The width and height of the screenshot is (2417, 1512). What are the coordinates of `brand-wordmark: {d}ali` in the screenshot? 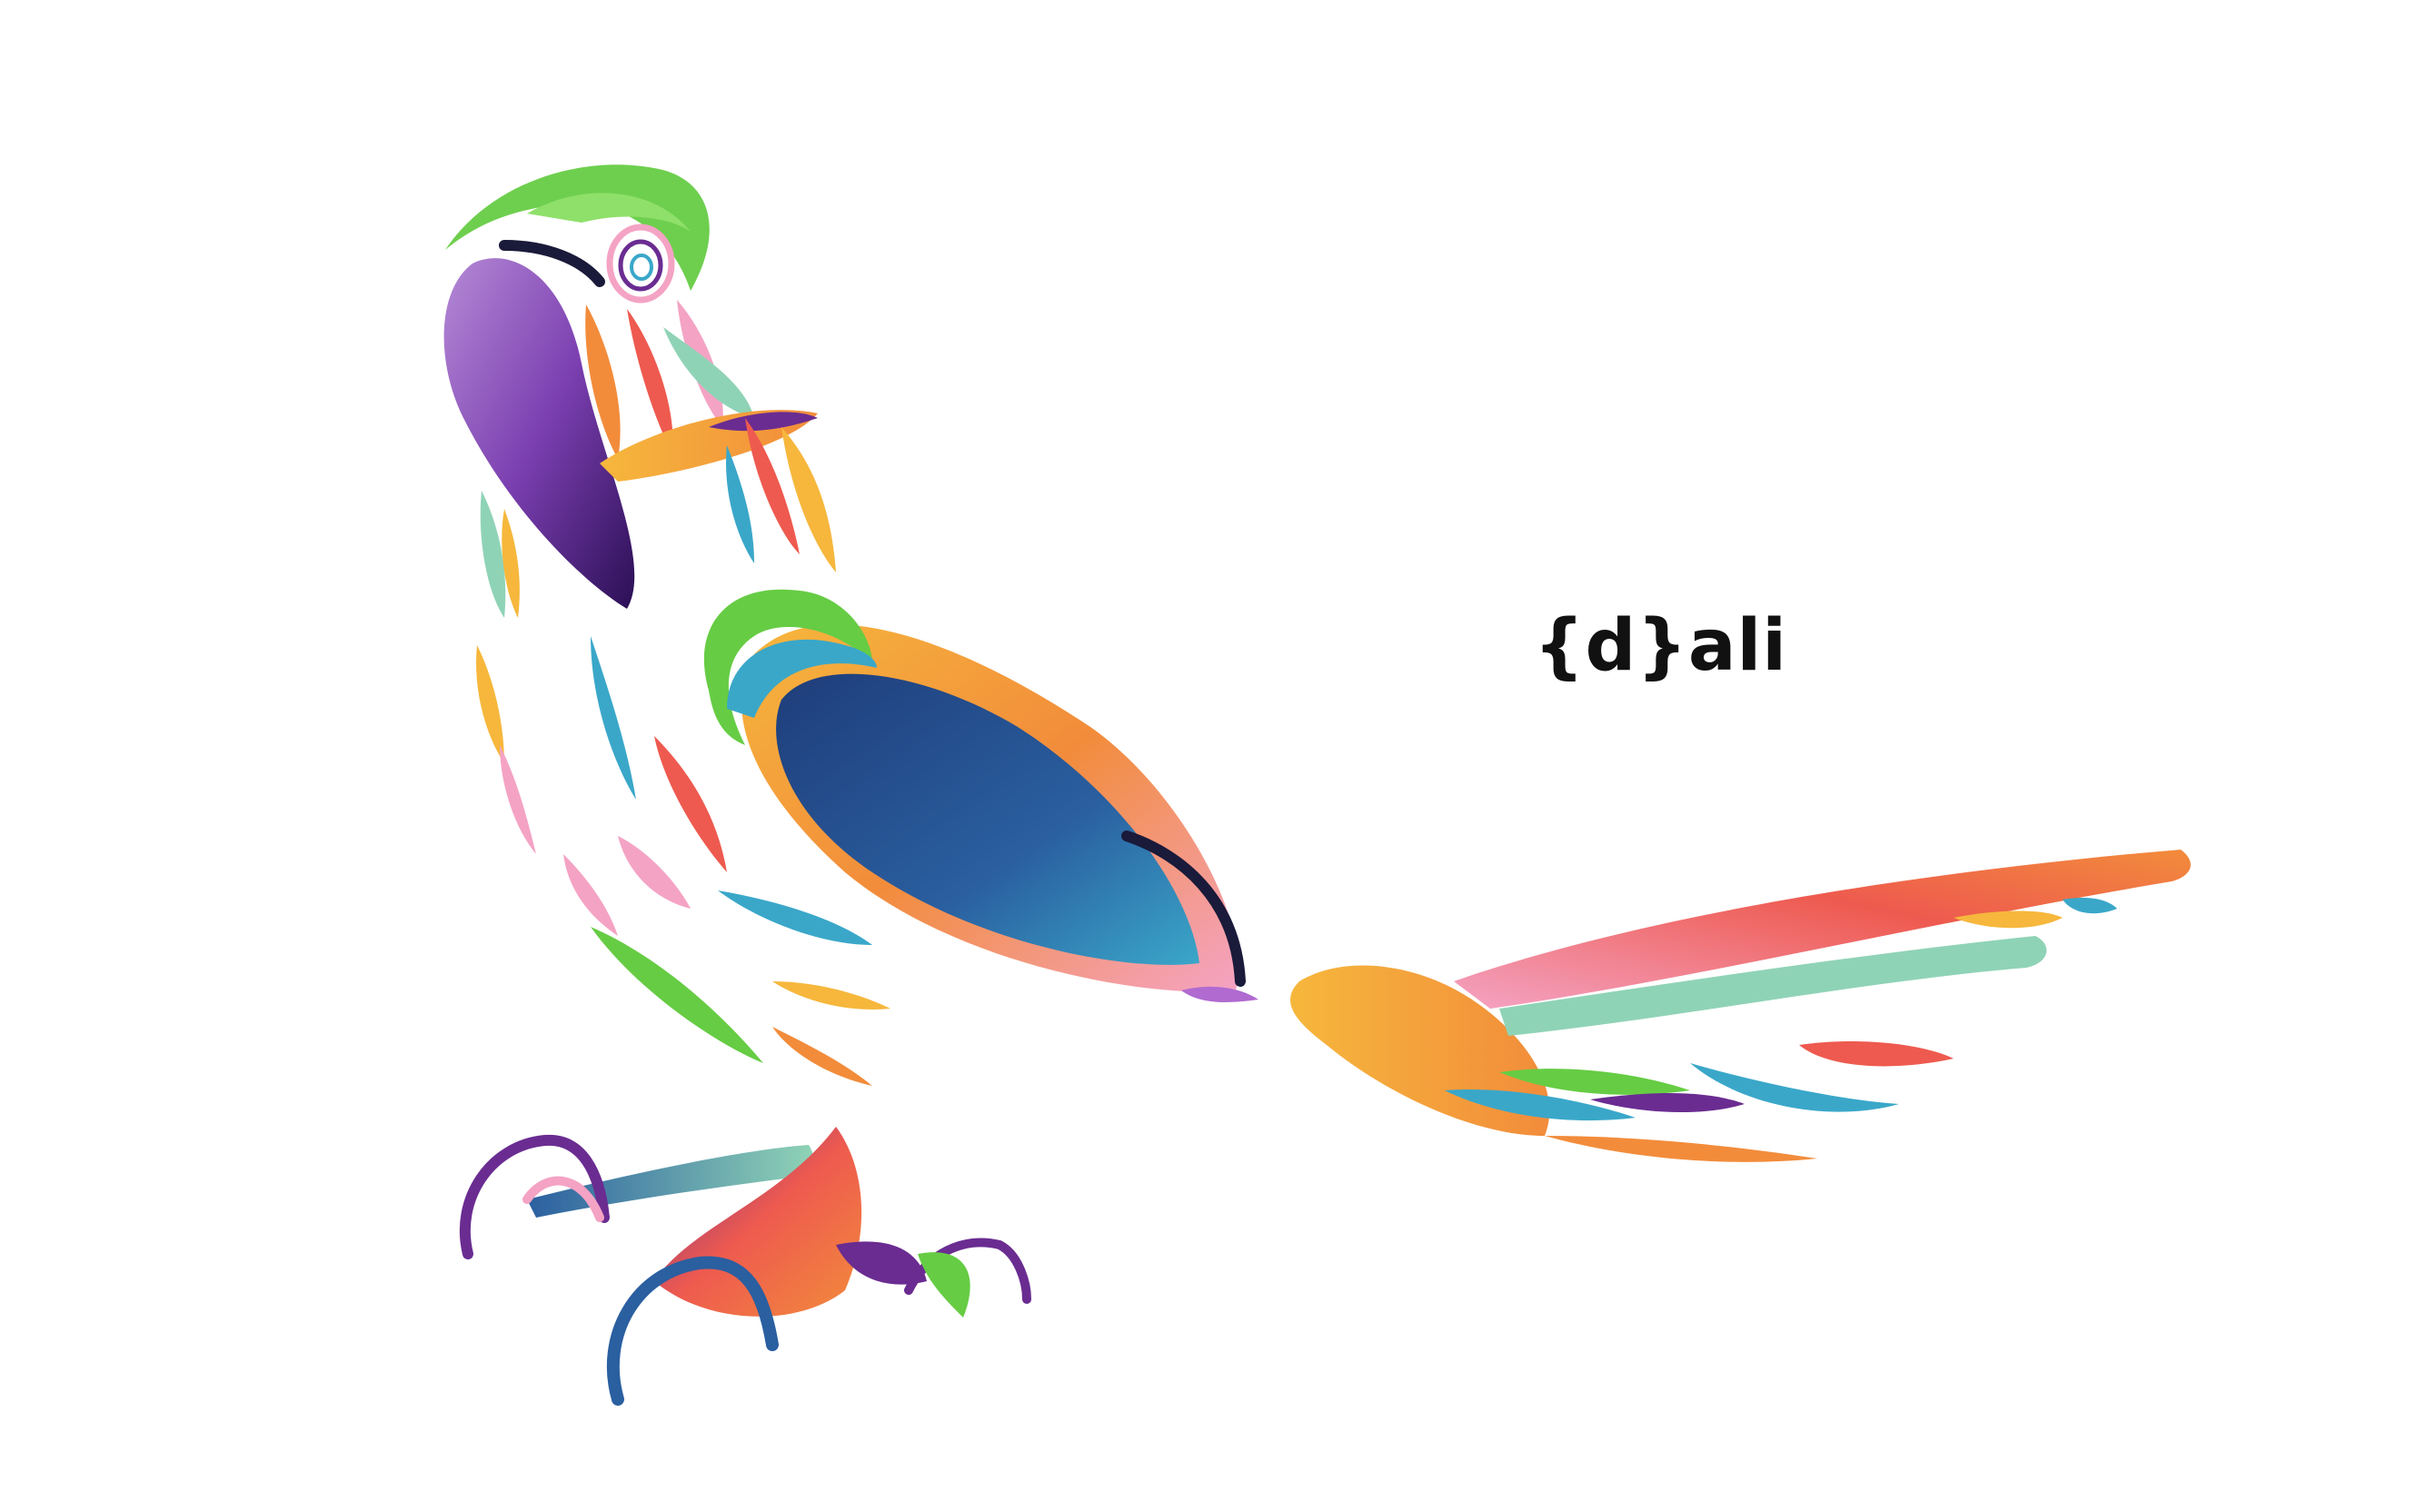 It's located at (1660, 646).